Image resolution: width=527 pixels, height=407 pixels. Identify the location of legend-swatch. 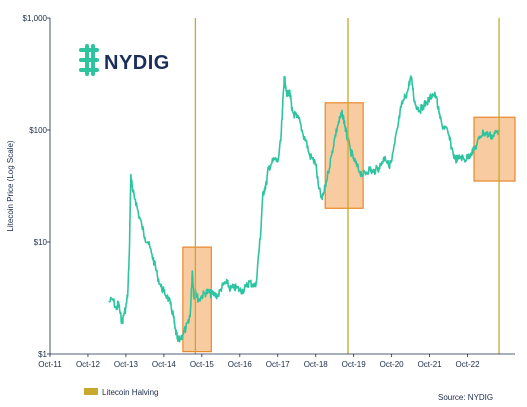
(91, 391).